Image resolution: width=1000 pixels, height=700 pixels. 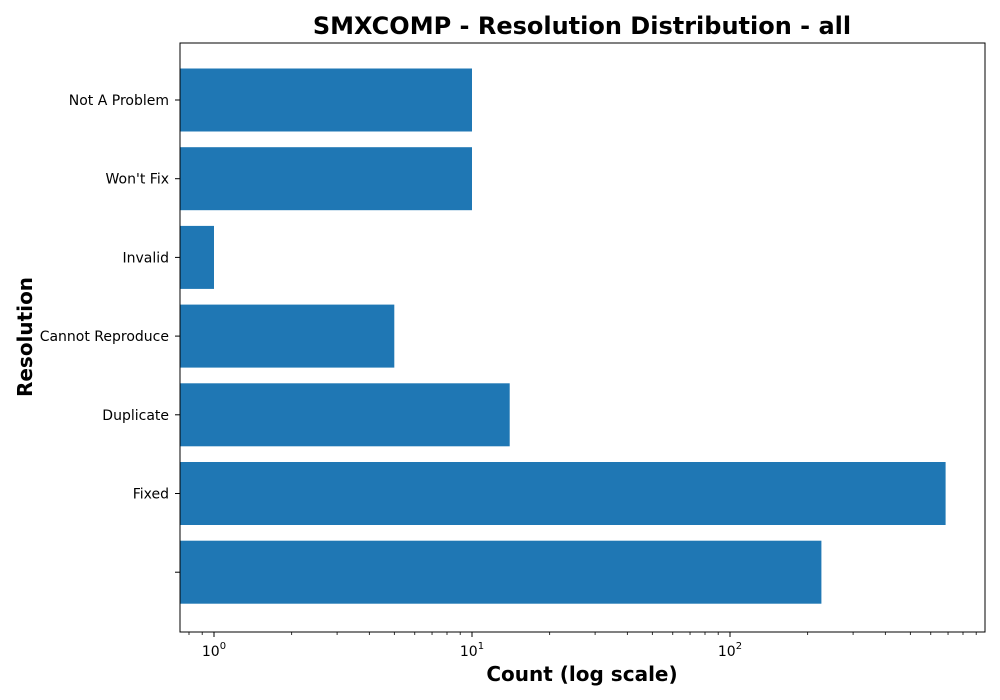 I want to click on y-tick-label: Cannot Reproduce, so click(x=104, y=337).